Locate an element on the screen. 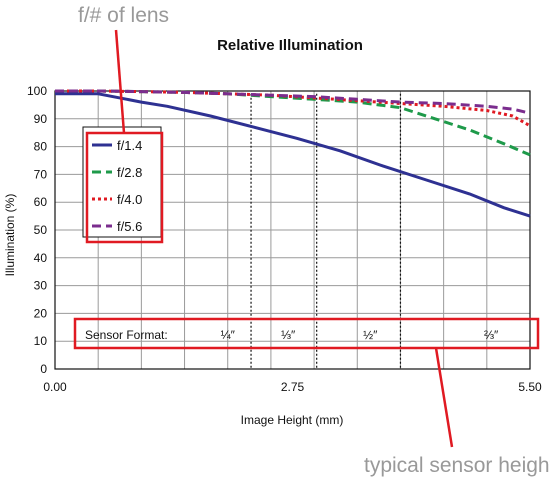 The width and height of the screenshot is (550, 484). y-tick-label: 10 is located at coordinates (41, 341).